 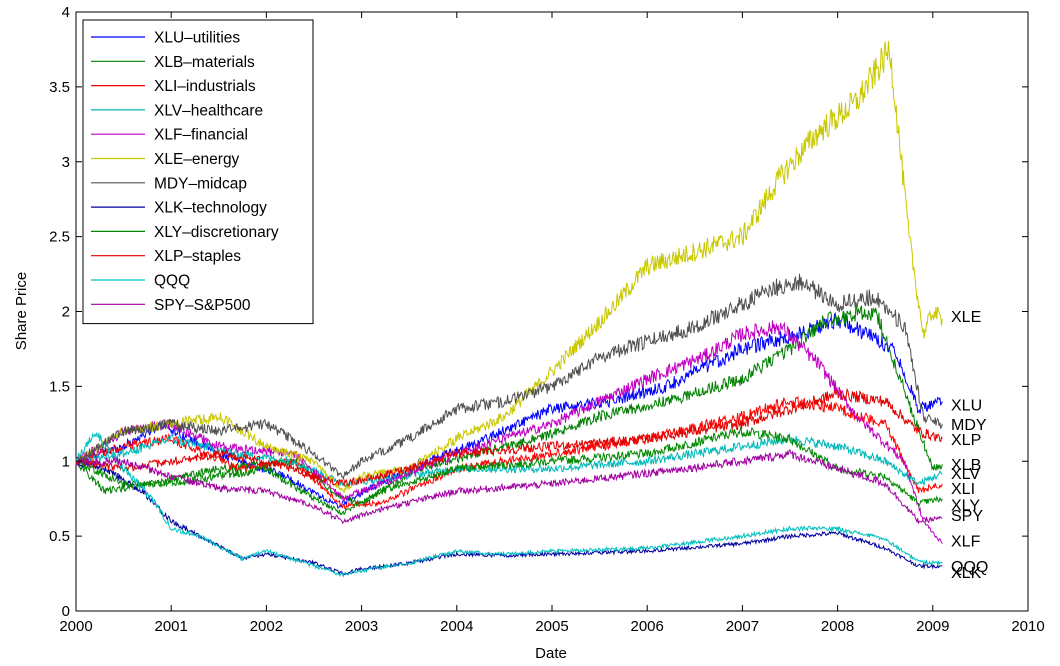 I want to click on legend-entry-xlk: XLK–technology, so click(x=210, y=208).